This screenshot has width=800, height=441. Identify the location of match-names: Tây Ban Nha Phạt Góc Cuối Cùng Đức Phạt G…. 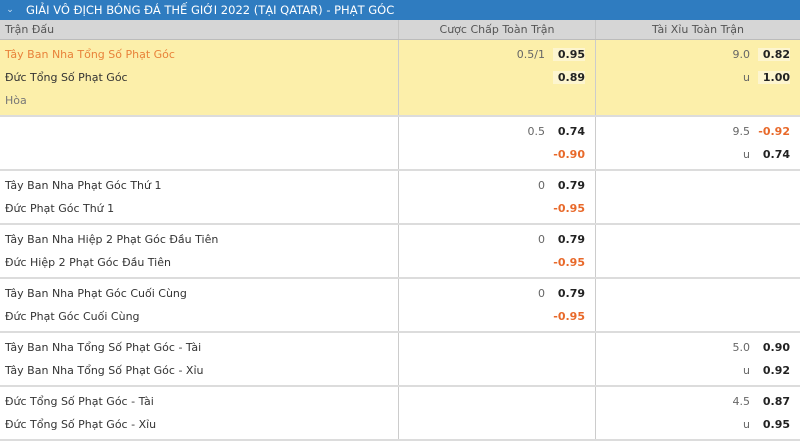
(199, 305).